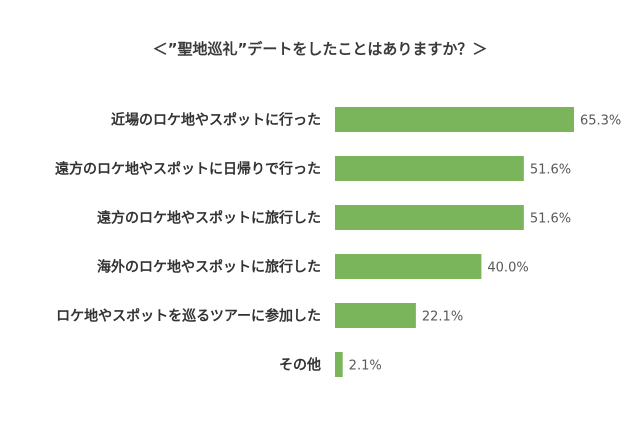  I want to click on value-label: 65.3%, so click(600, 121).